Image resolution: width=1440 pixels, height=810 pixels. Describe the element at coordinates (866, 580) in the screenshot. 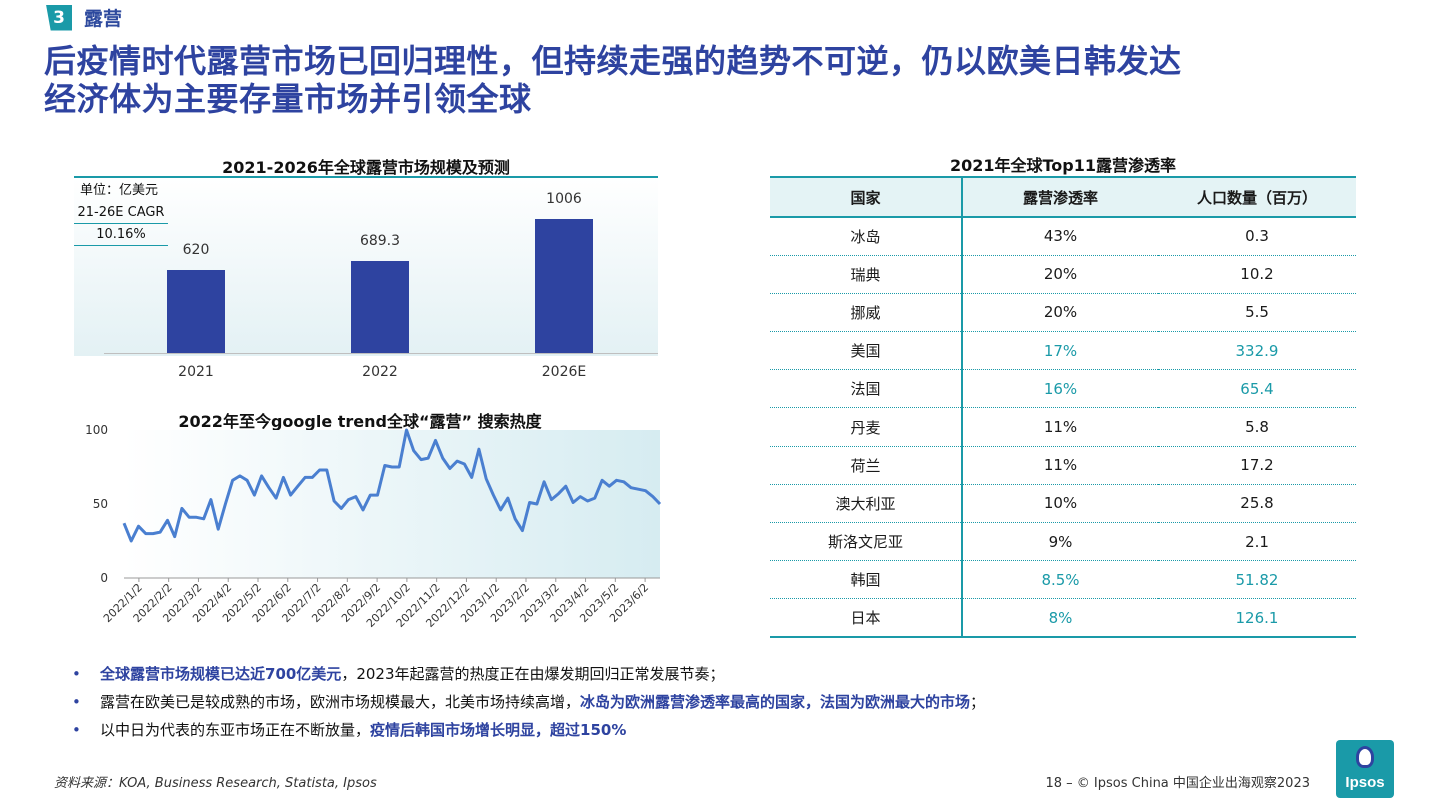

I see `country-cell: 韩国` at that location.